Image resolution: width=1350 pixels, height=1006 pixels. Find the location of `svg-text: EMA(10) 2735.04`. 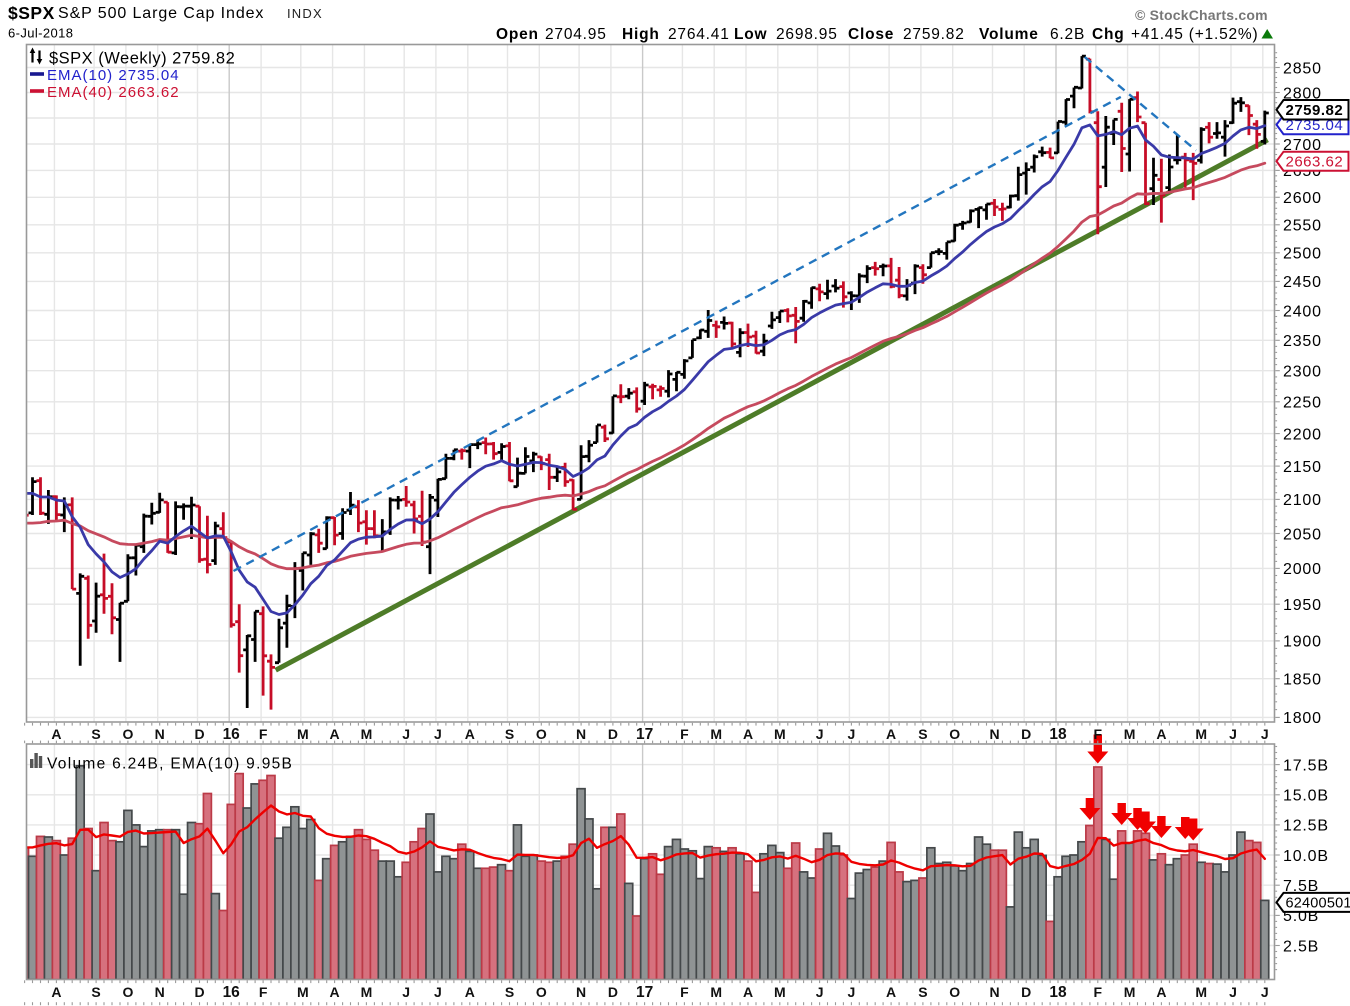

svg-text: EMA(10) 2735.04 is located at coordinates (113, 75).